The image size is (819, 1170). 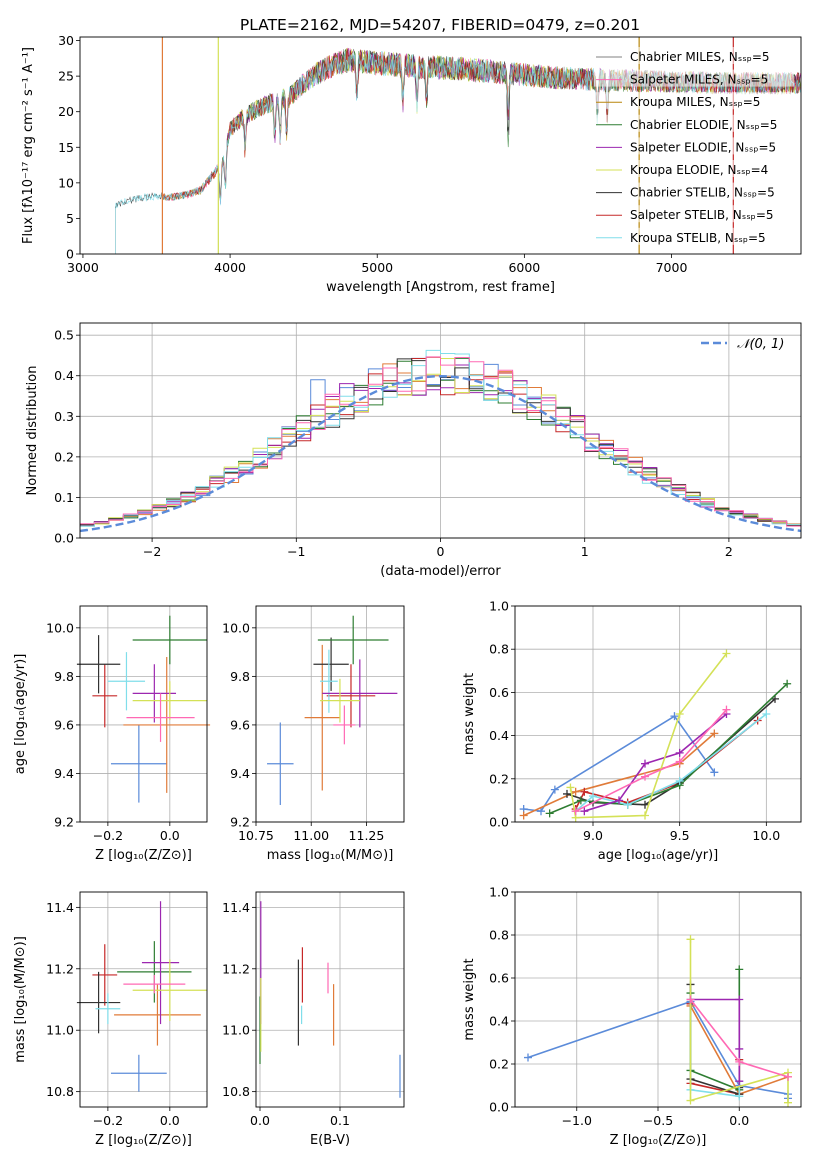 What do you see at coordinates (499, 978) in the screenshot?
I see `y-tick-label: 0.6` at bounding box center [499, 978].